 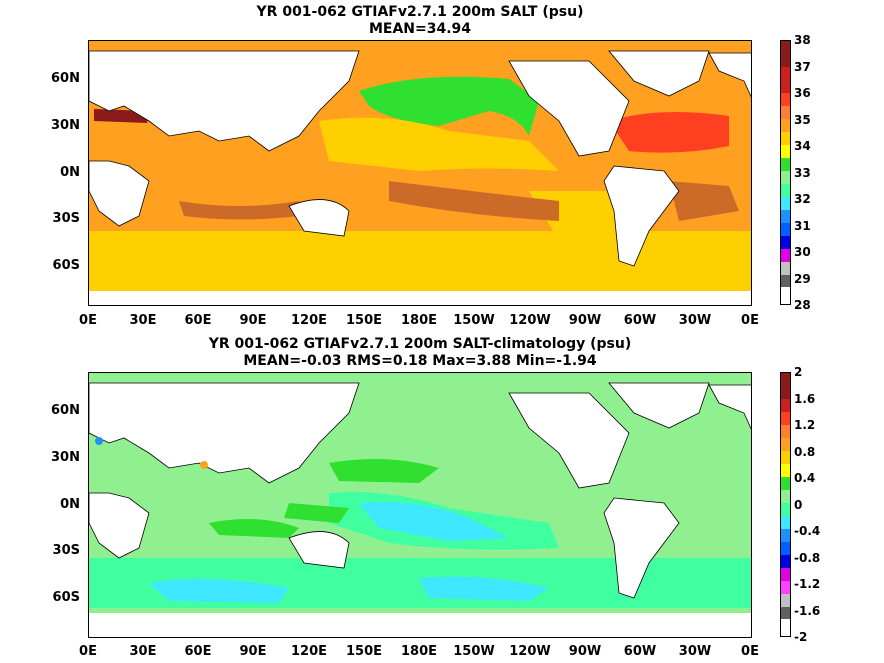 I want to click on top-colorbar-label: 28, so click(x=802, y=305).